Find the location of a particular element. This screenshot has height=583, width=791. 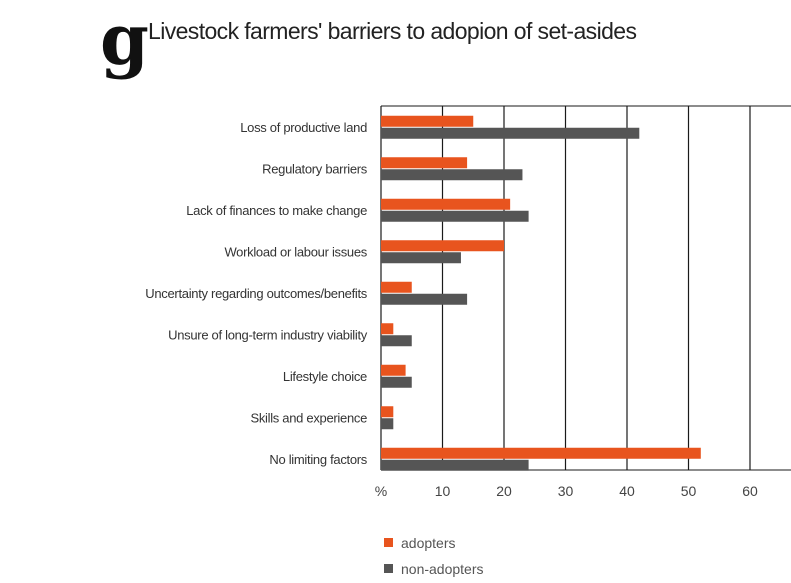

panel-letter: g is located at coordinates (124, 40).